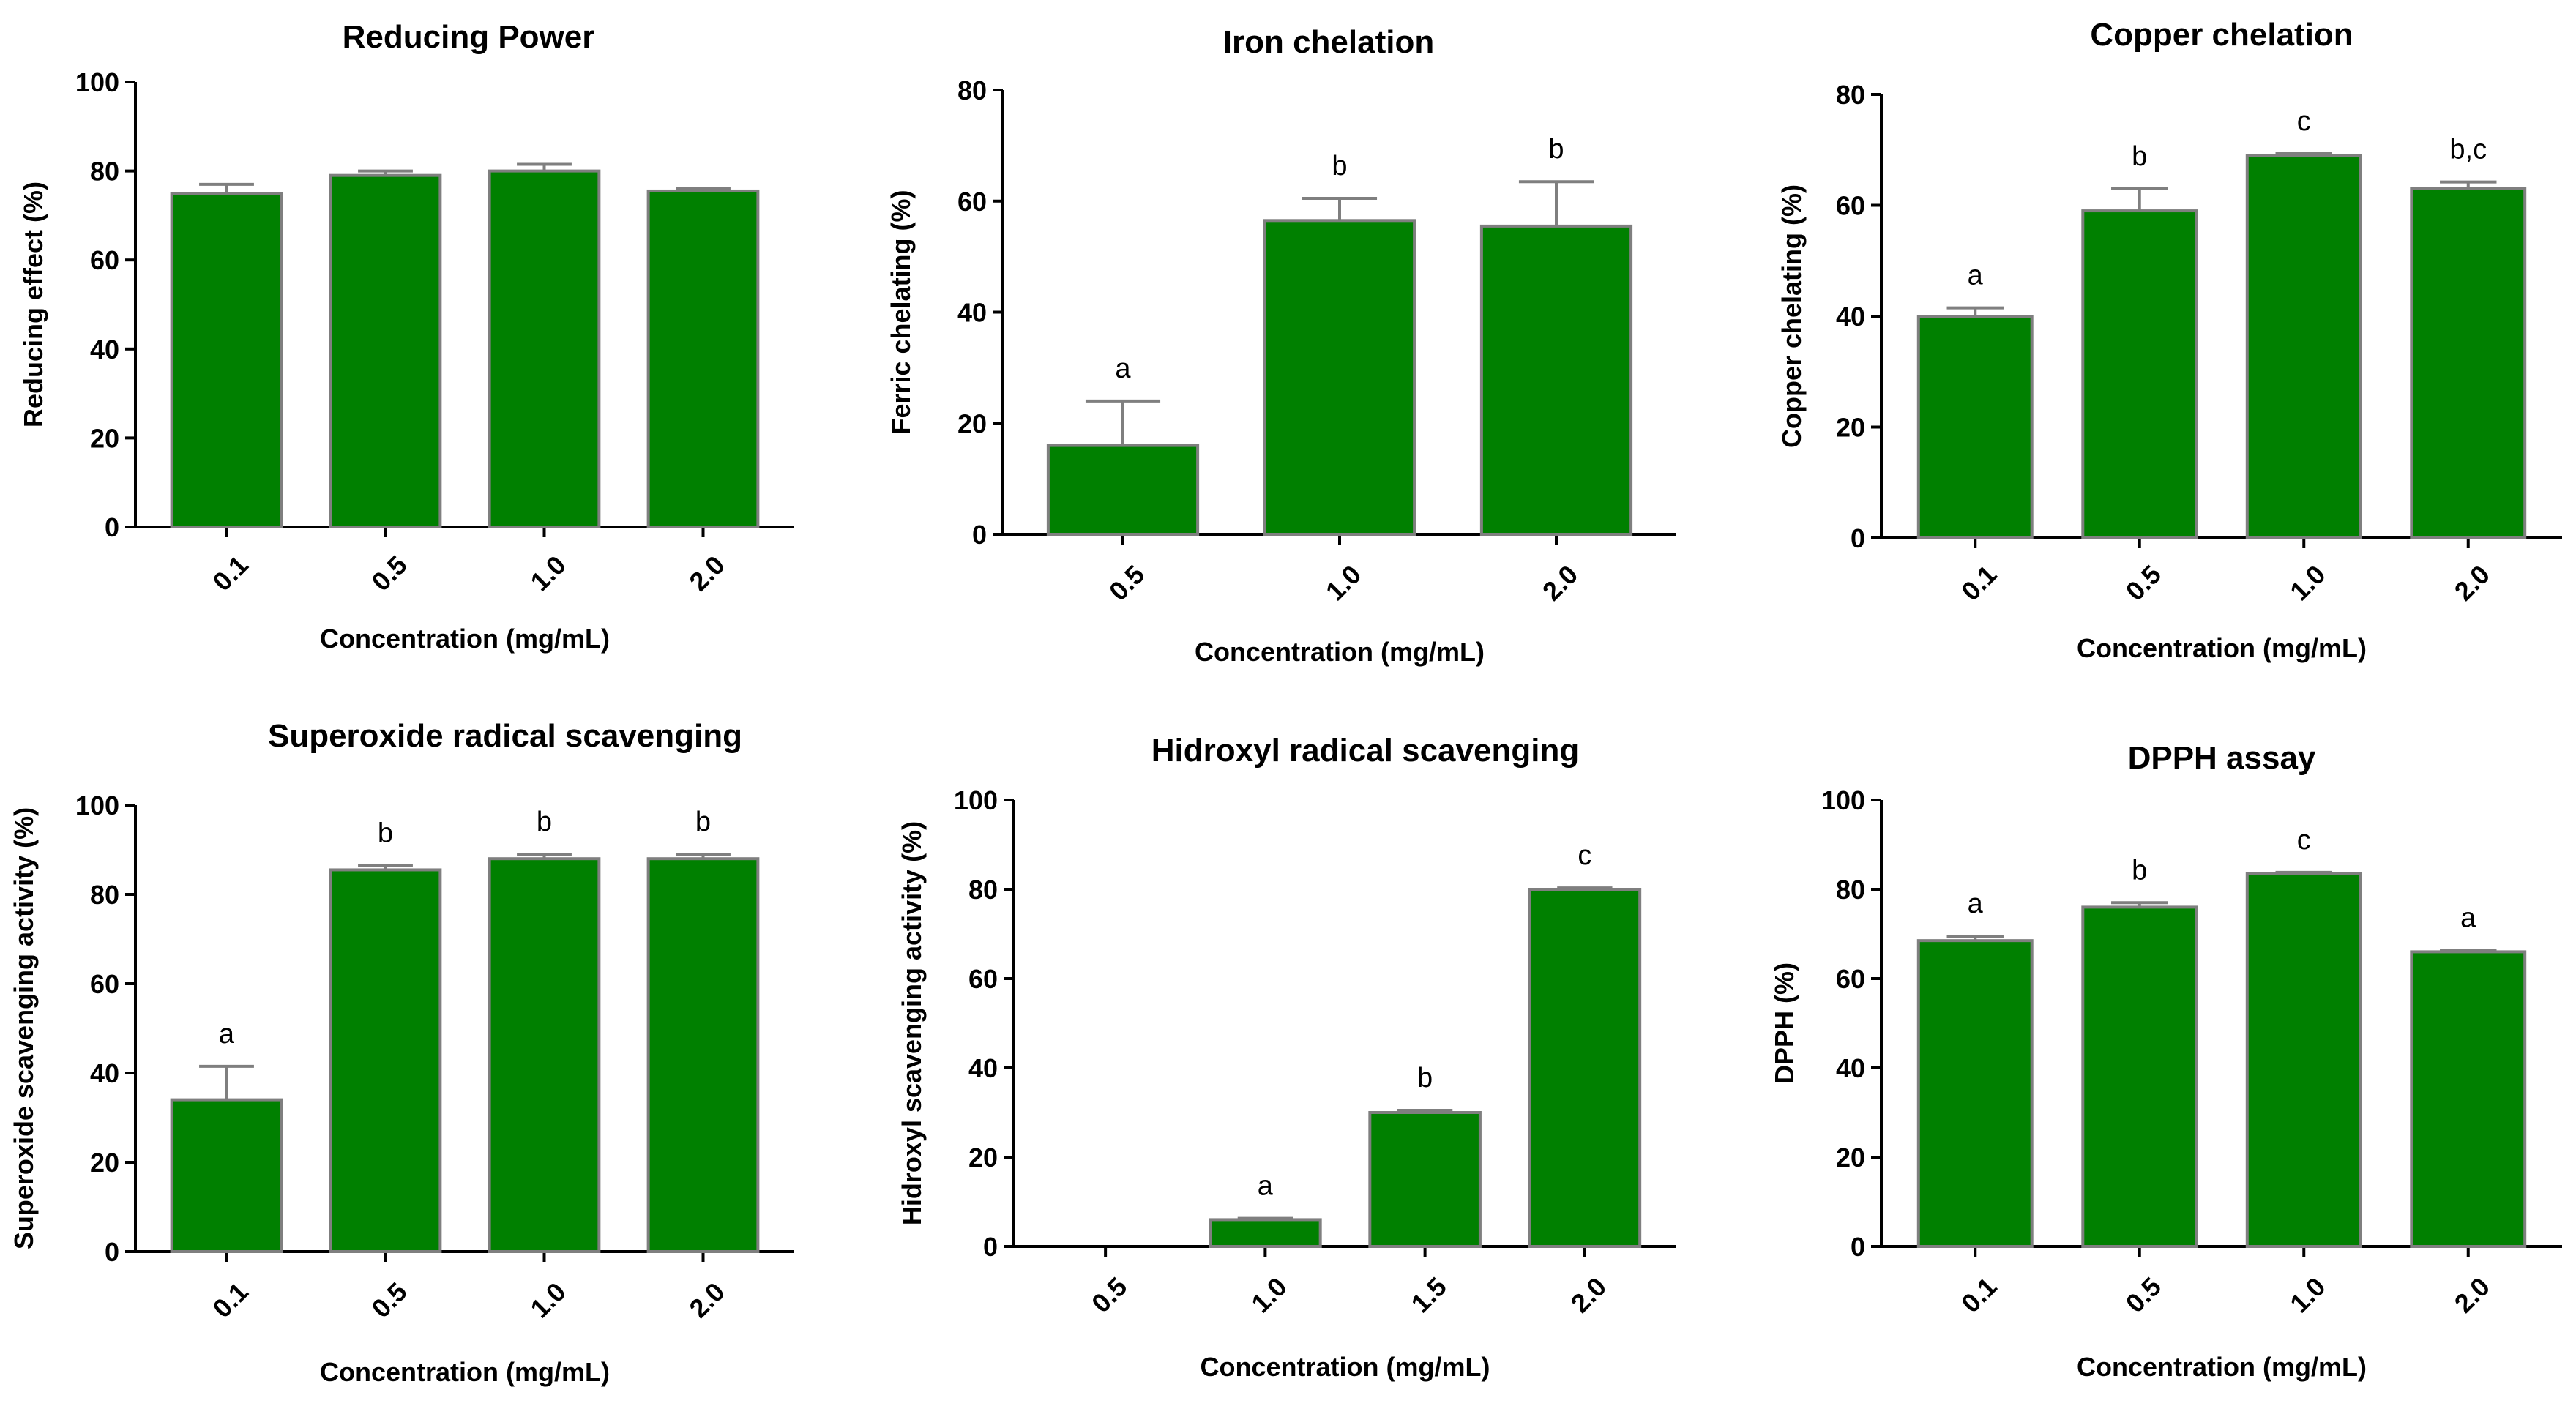 Image resolution: width=2576 pixels, height=1406 pixels. What do you see at coordinates (24, 1028) in the screenshot?
I see `y-axis-label: Superoxide scavenging activity (%)` at bounding box center [24, 1028].